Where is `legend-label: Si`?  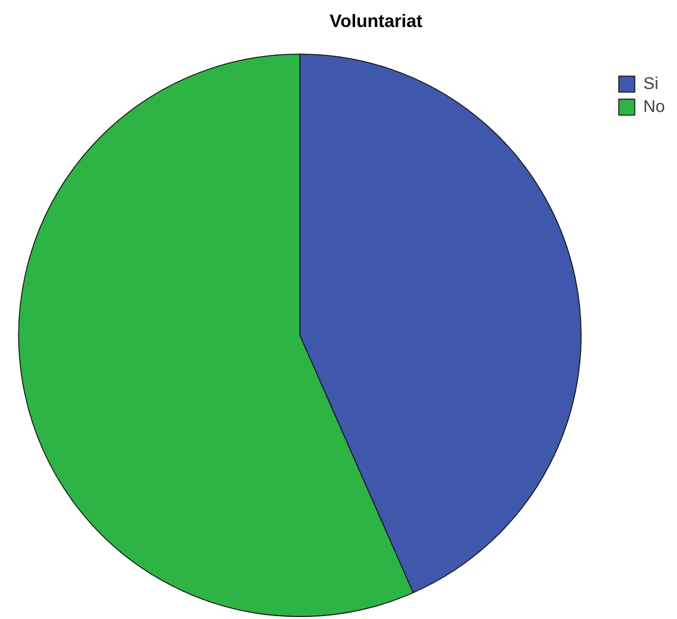 legend-label: Si is located at coordinates (650, 83).